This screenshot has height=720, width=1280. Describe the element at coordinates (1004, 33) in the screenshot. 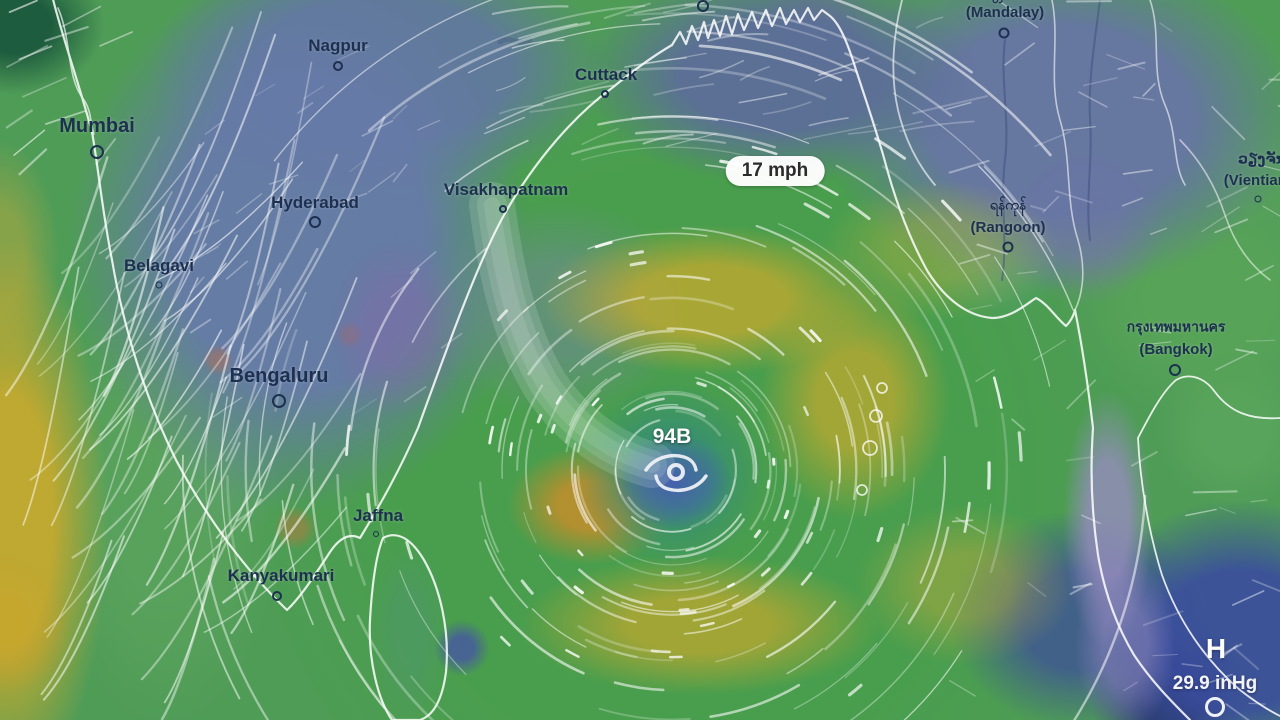

I see `city-marker-mandalay` at that location.